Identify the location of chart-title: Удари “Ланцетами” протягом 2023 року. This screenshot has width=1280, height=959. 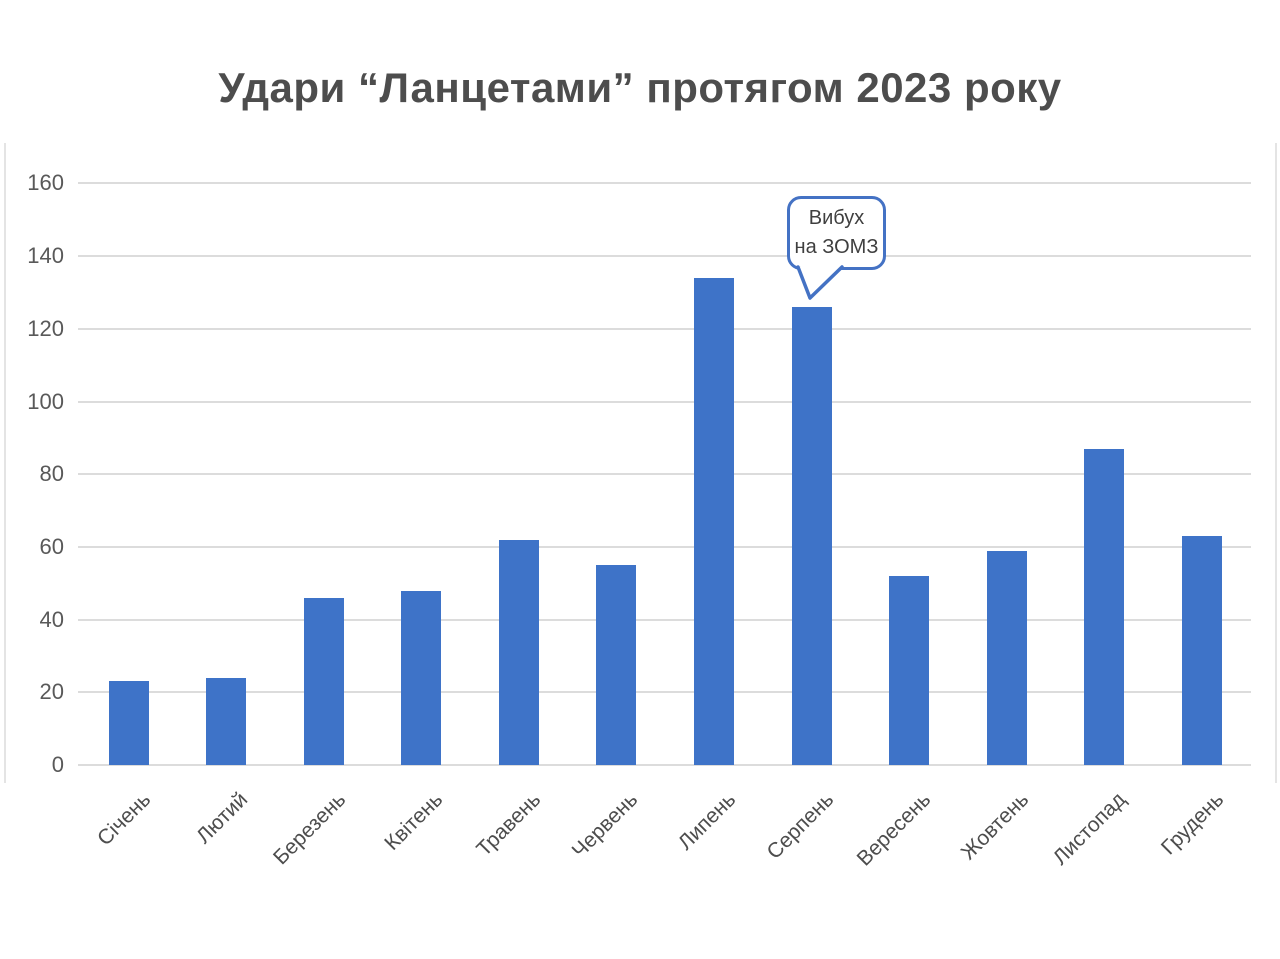
(640, 87).